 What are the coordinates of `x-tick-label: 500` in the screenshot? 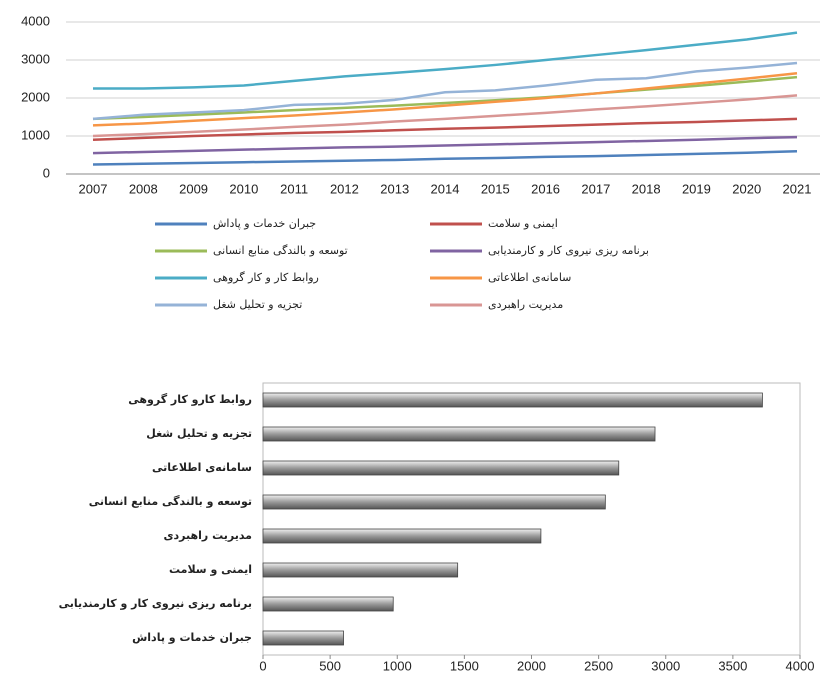 It's located at (330, 665).